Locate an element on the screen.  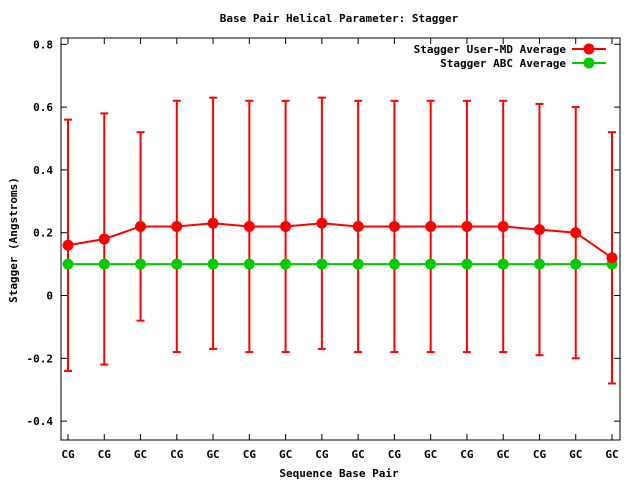
y-tick-label: 0.2 is located at coordinates (43, 233).